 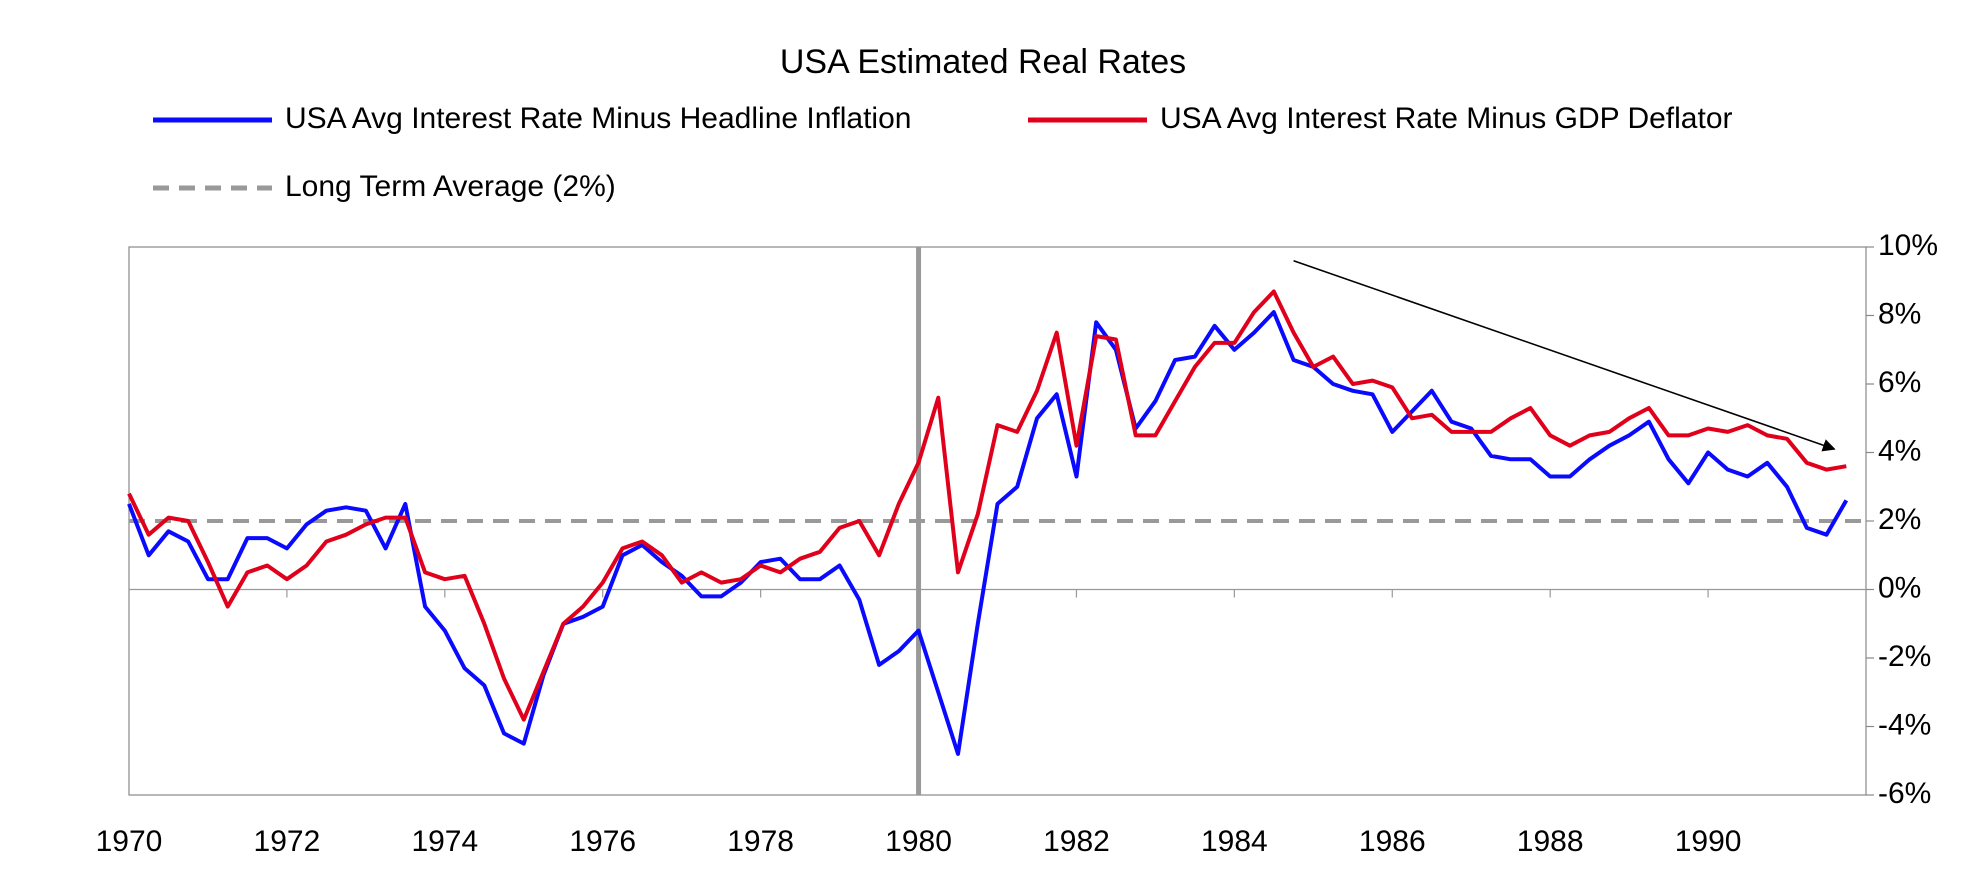 What do you see at coordinates (1908, 245) in the screenshot?
I see `y-tick-label: 10%` at bounding box center [1908, 245].